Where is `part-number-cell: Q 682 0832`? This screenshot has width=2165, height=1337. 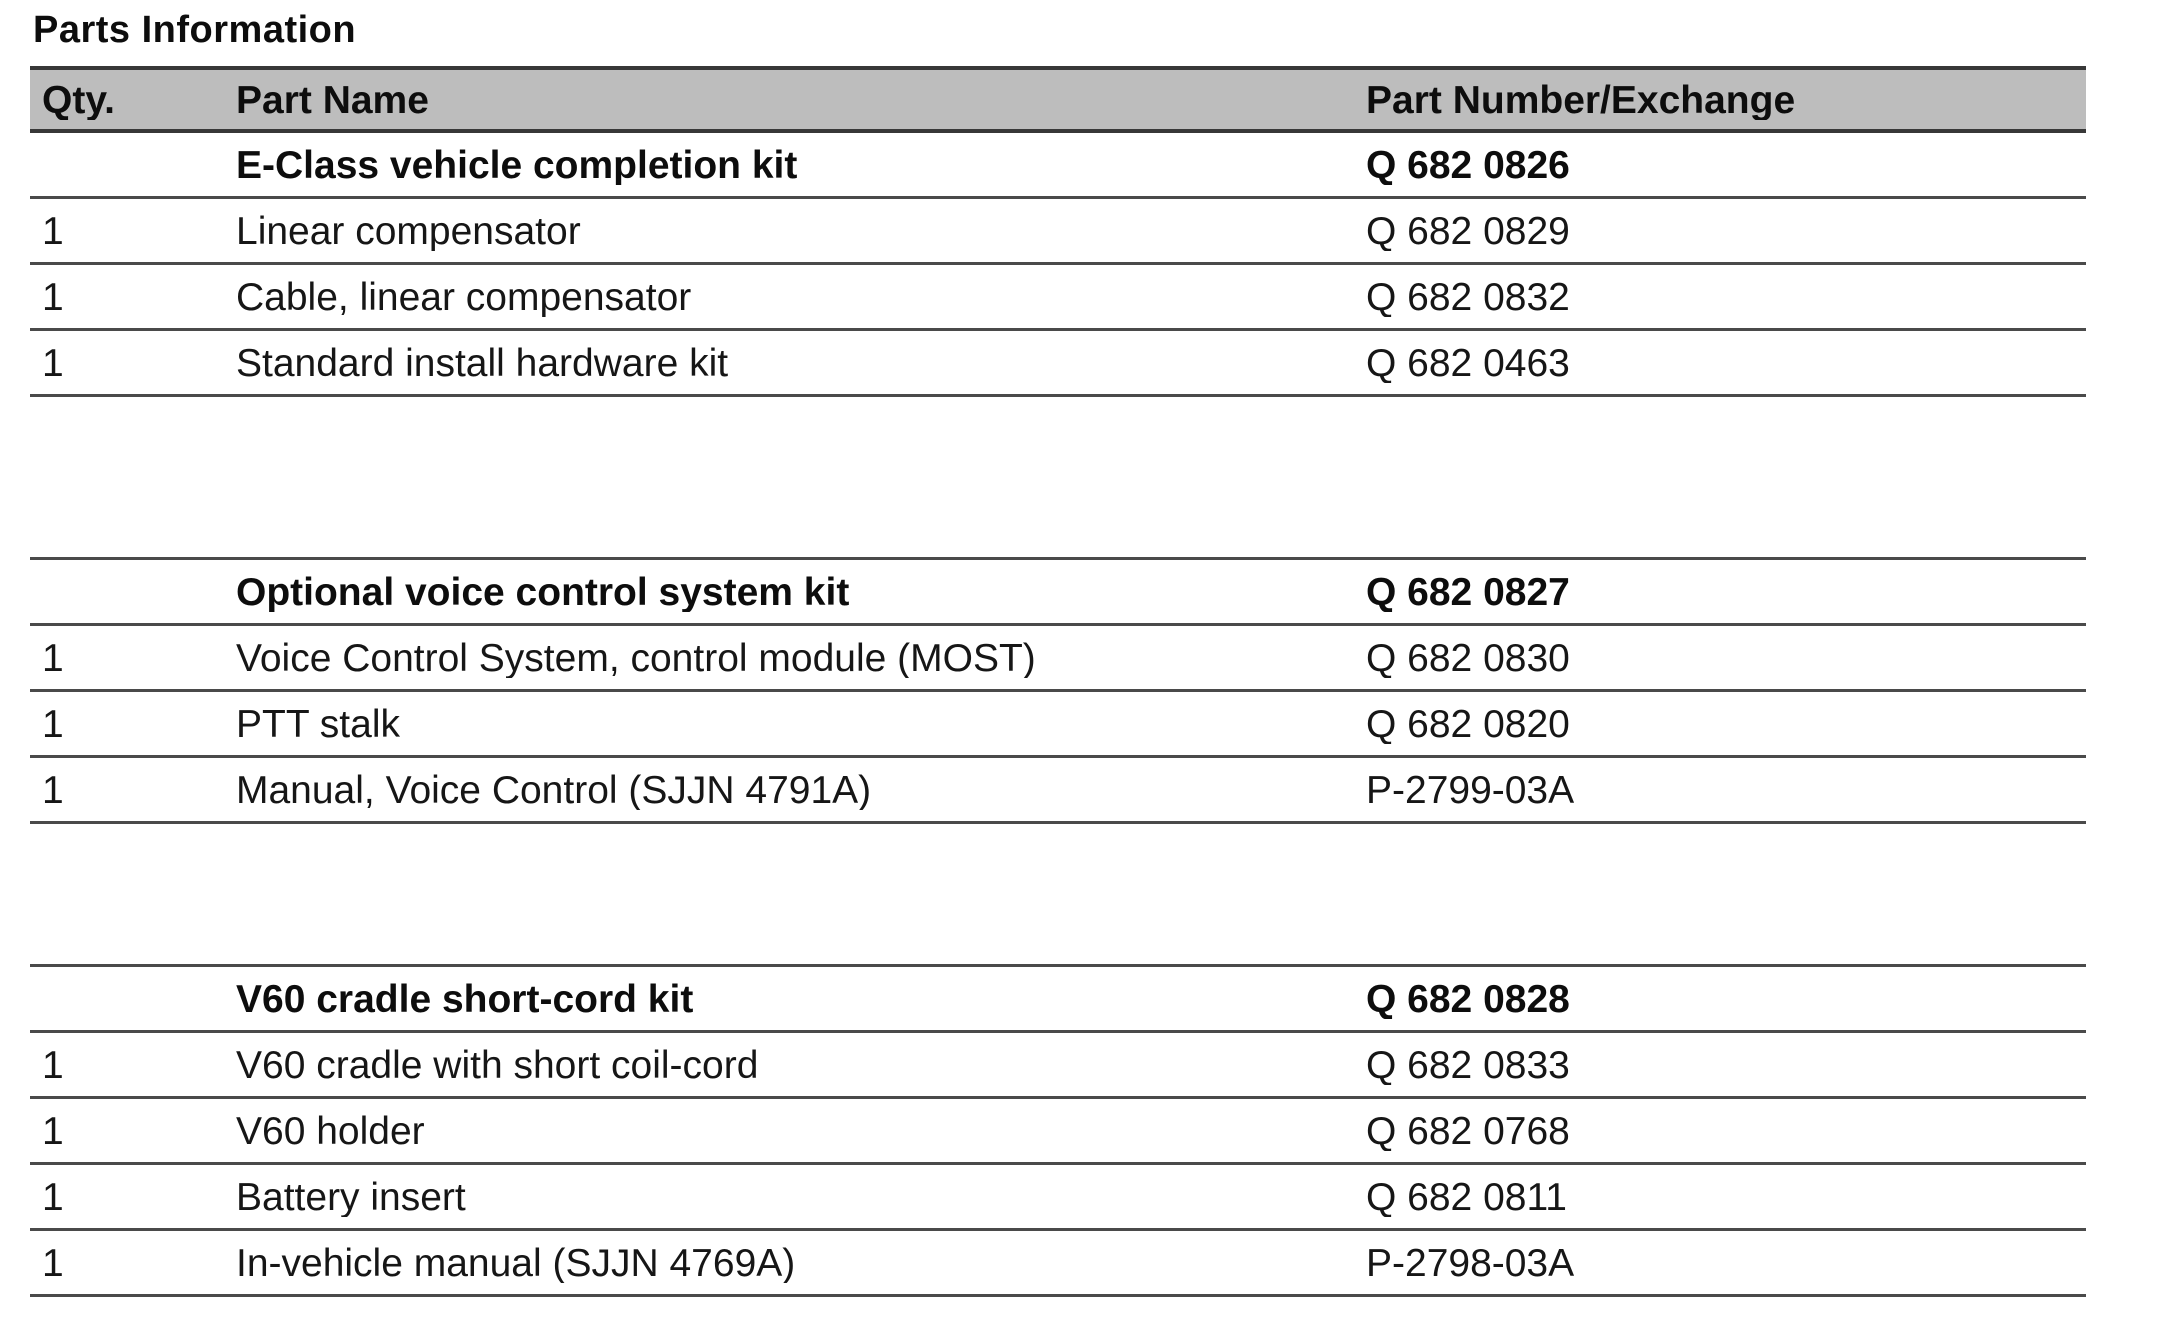 part-number-cell: Q 682 0832 is located at coordinates (1468, 296).